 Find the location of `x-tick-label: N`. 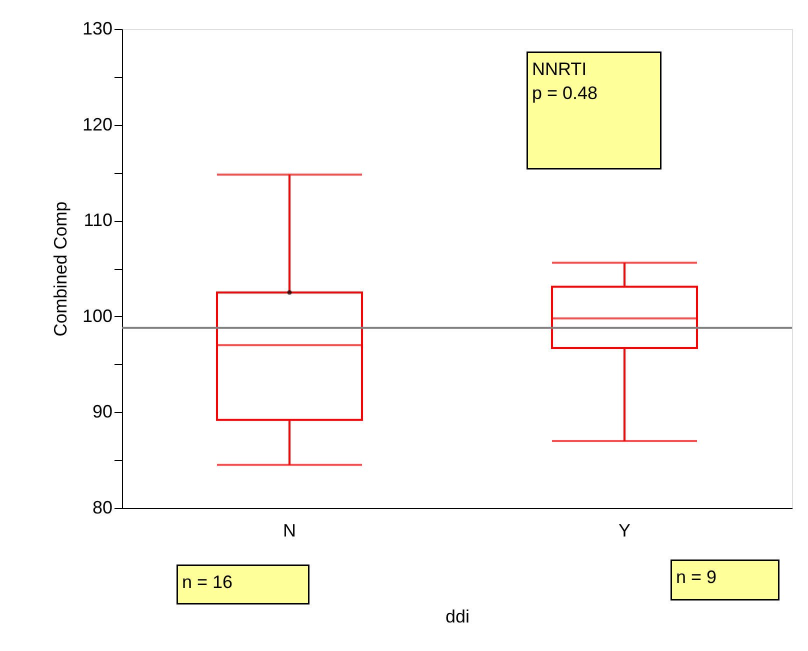

x-tick-label: N is located at coordinates (289, 530).